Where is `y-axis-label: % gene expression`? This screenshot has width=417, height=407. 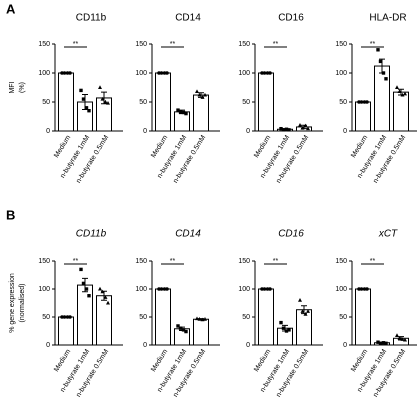
y-axis-label: % gene expression is located at coordinates (12, 303).